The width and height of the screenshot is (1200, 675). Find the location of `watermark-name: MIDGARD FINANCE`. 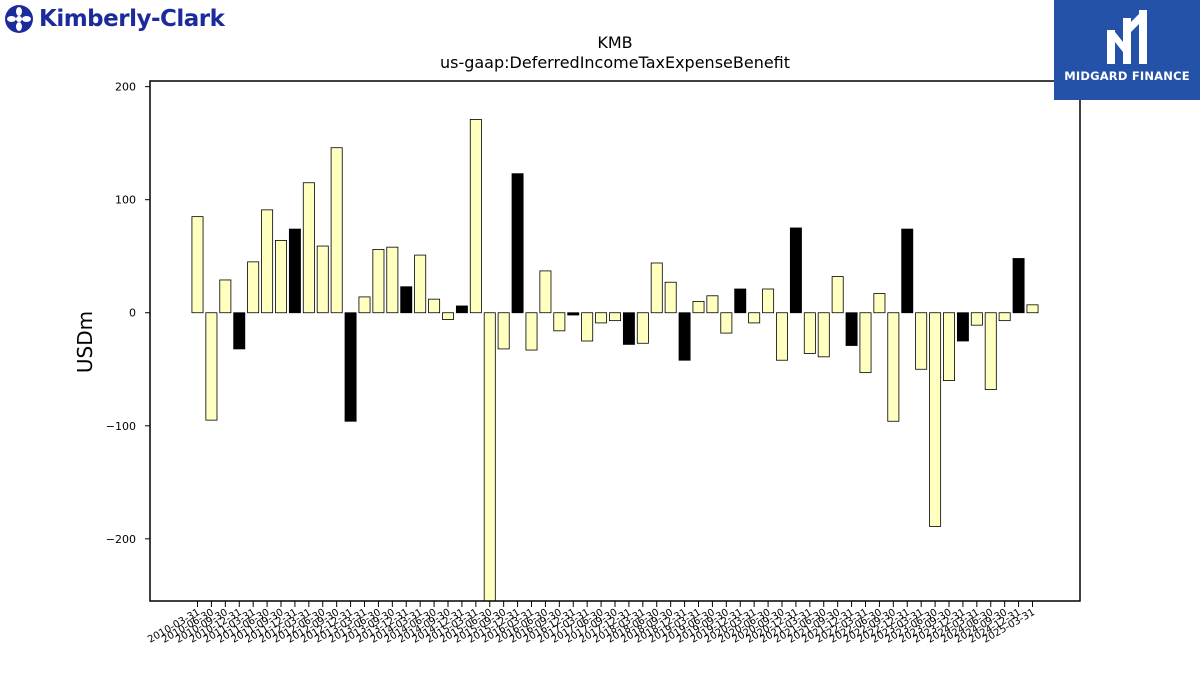

watermark-name: MIDGARD FINANCE is located at coordinates (1127, 76).